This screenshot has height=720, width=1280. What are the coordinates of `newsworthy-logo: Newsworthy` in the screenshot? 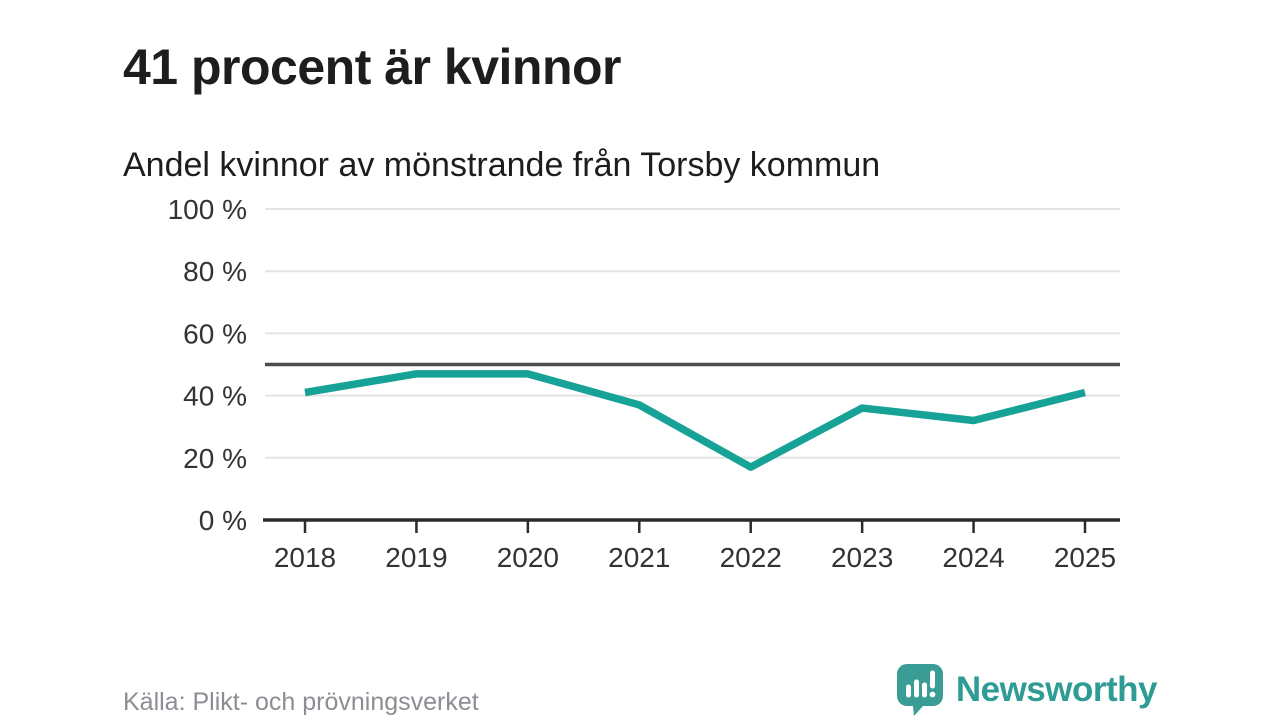 It's located at (1026, 690).